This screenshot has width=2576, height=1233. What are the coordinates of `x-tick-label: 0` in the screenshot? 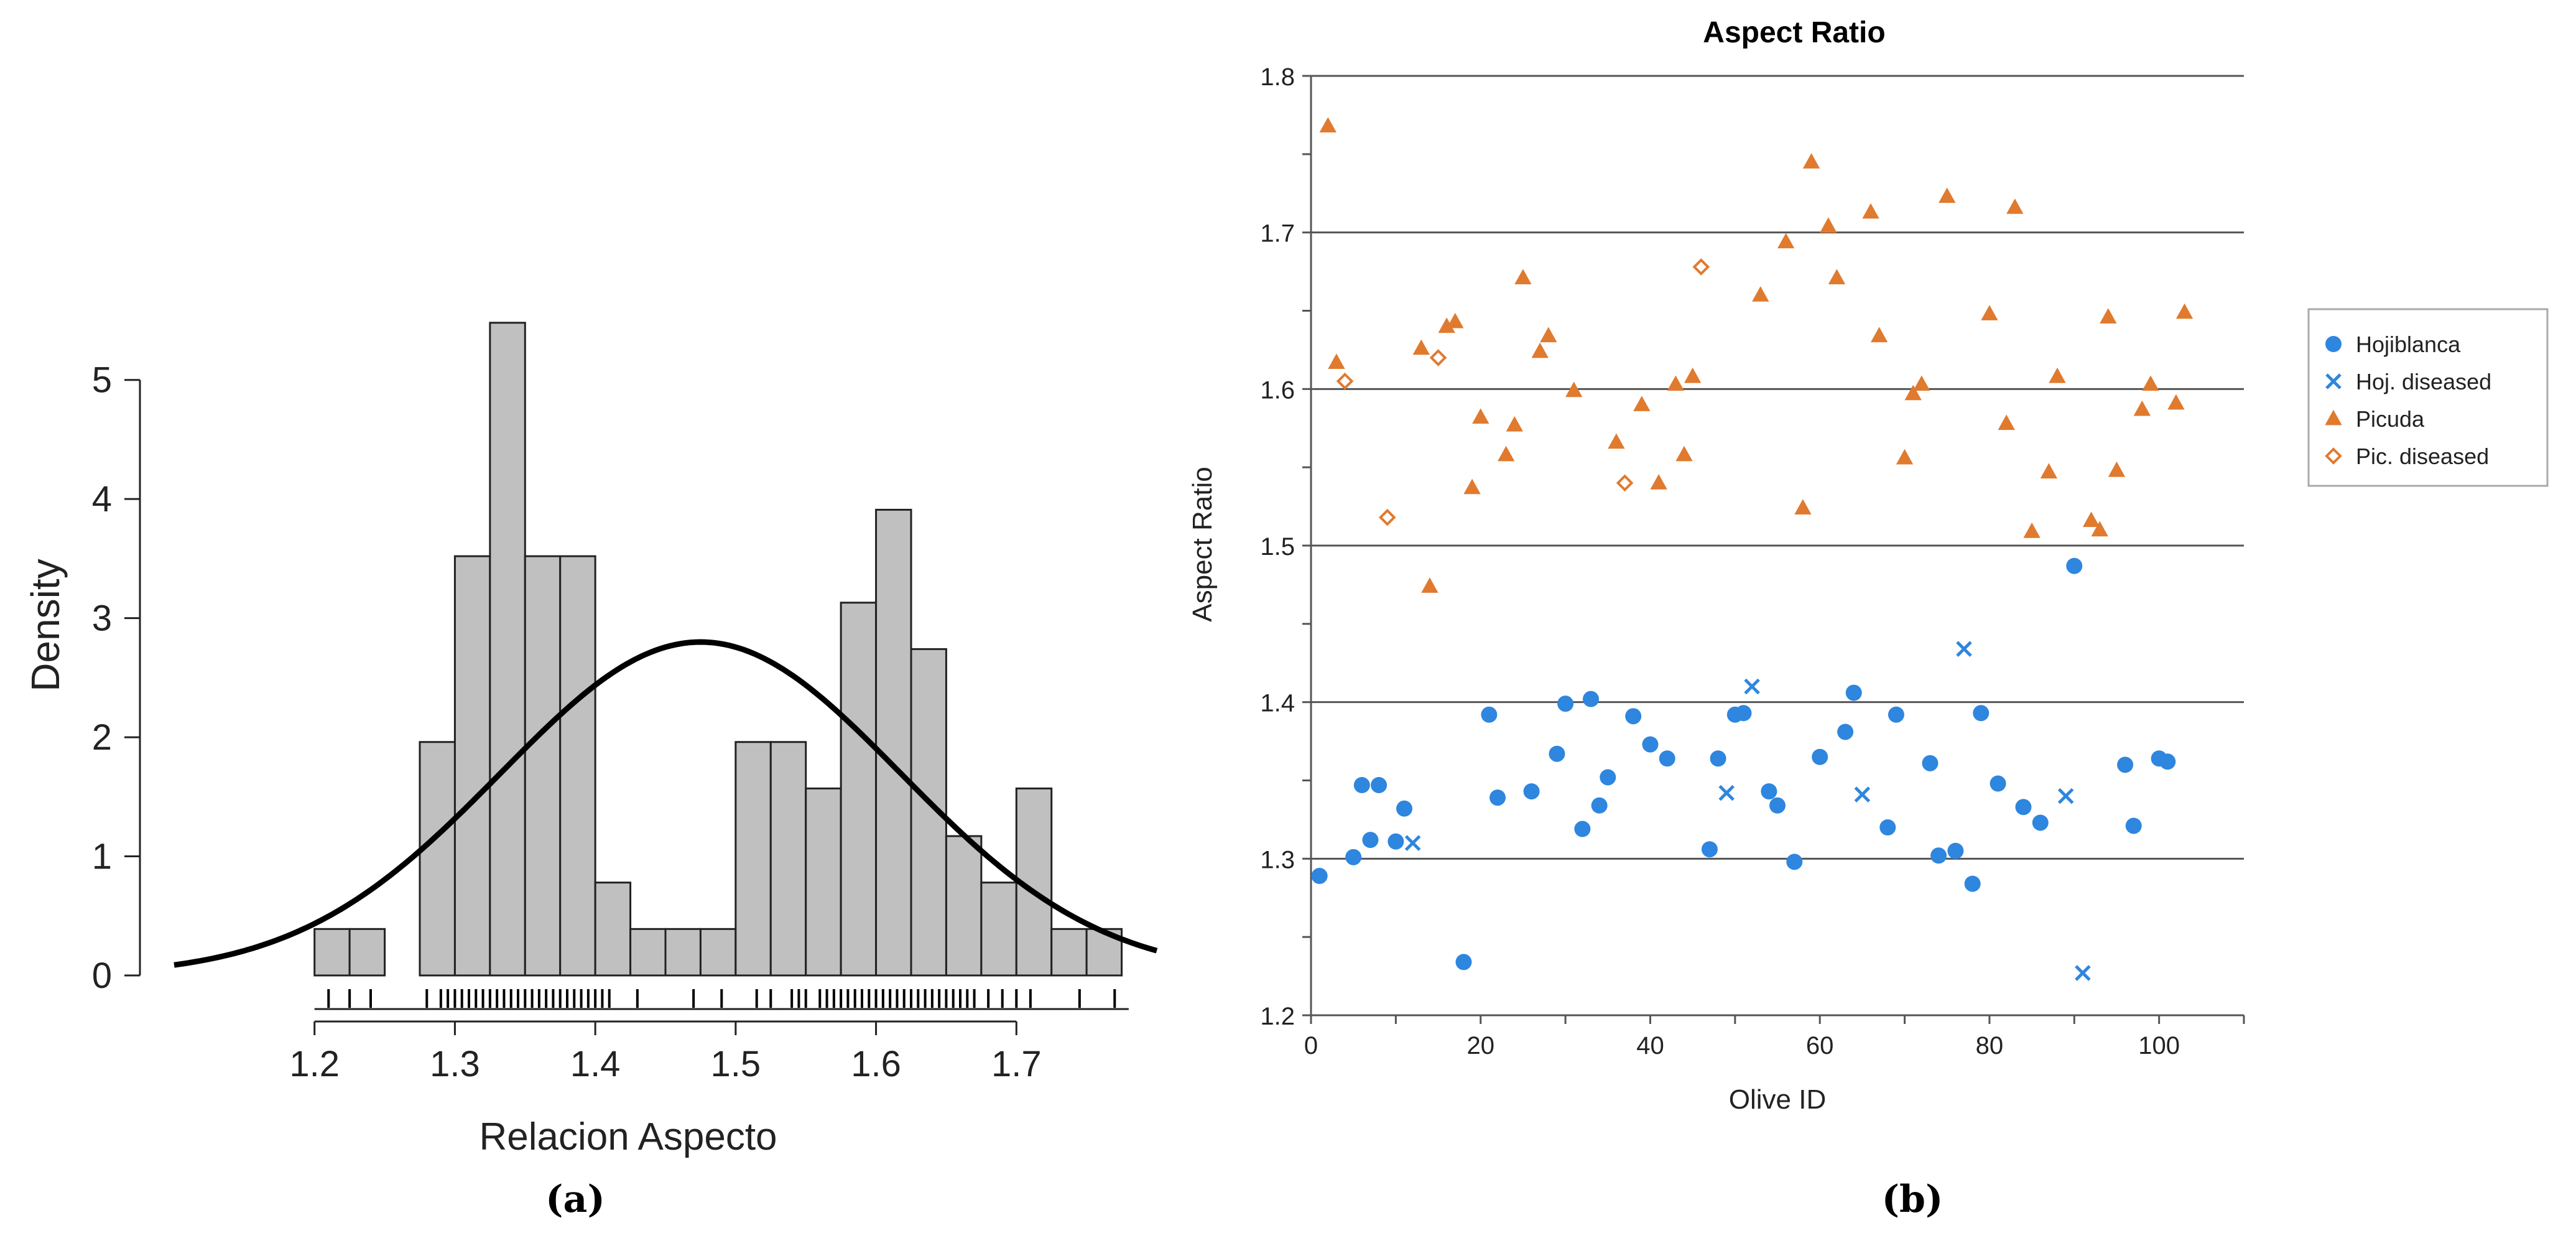 It's located at (1311, 1045).